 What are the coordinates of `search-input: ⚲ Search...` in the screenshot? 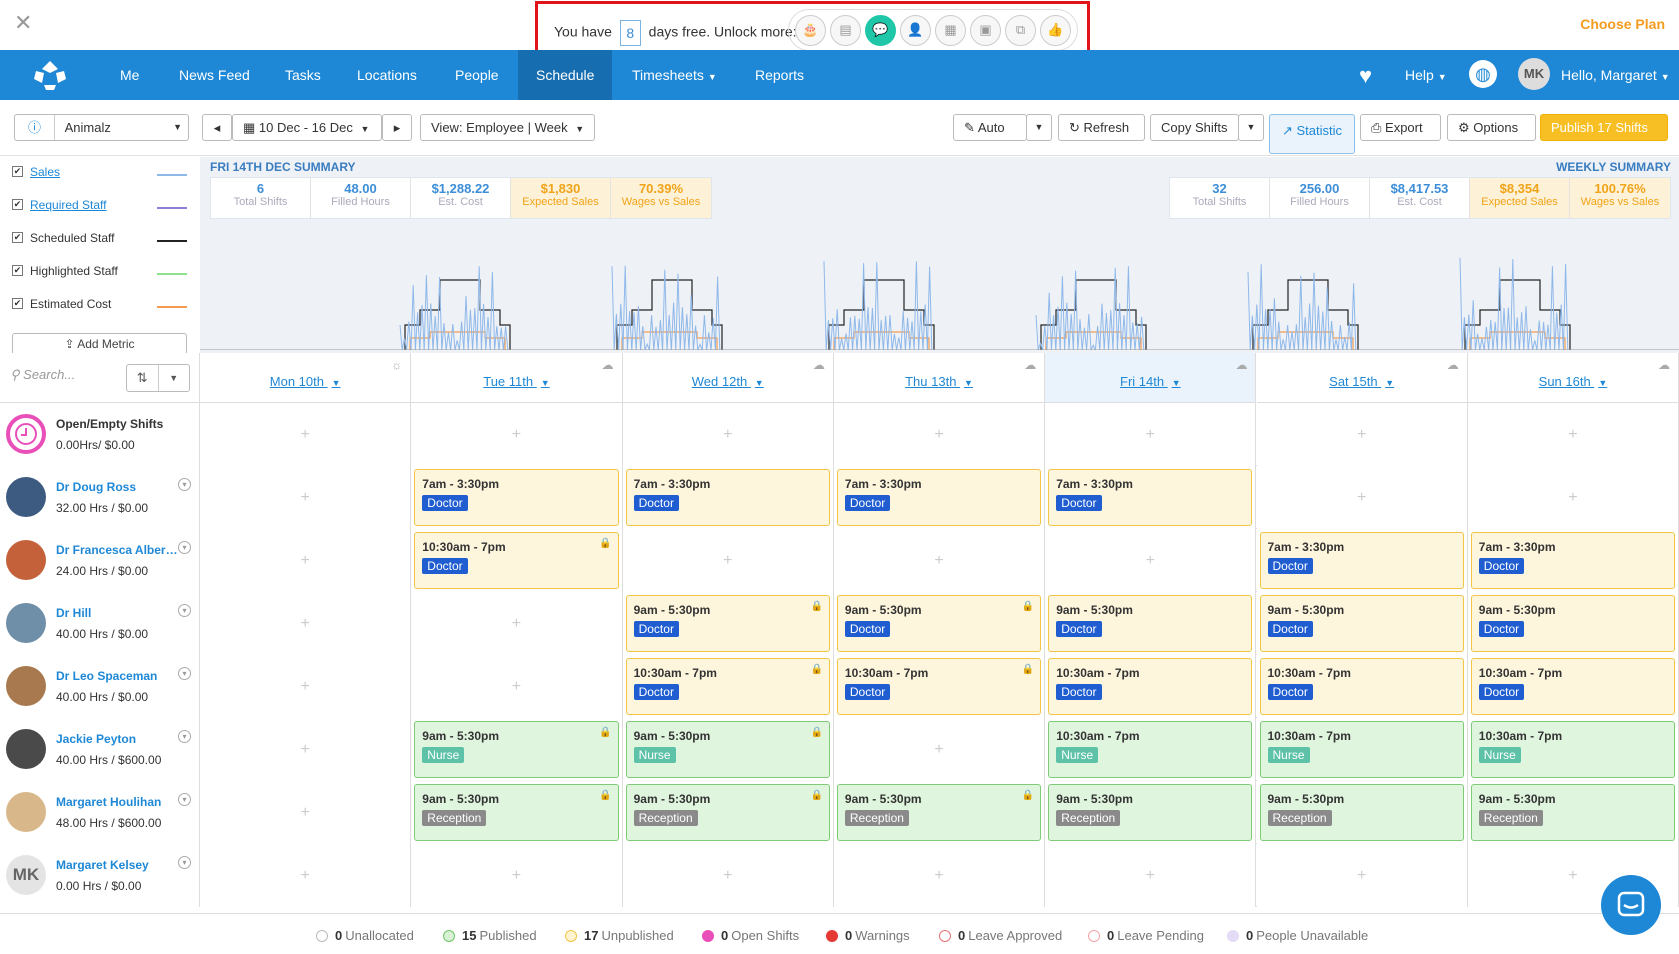 It's located at (42, 375).